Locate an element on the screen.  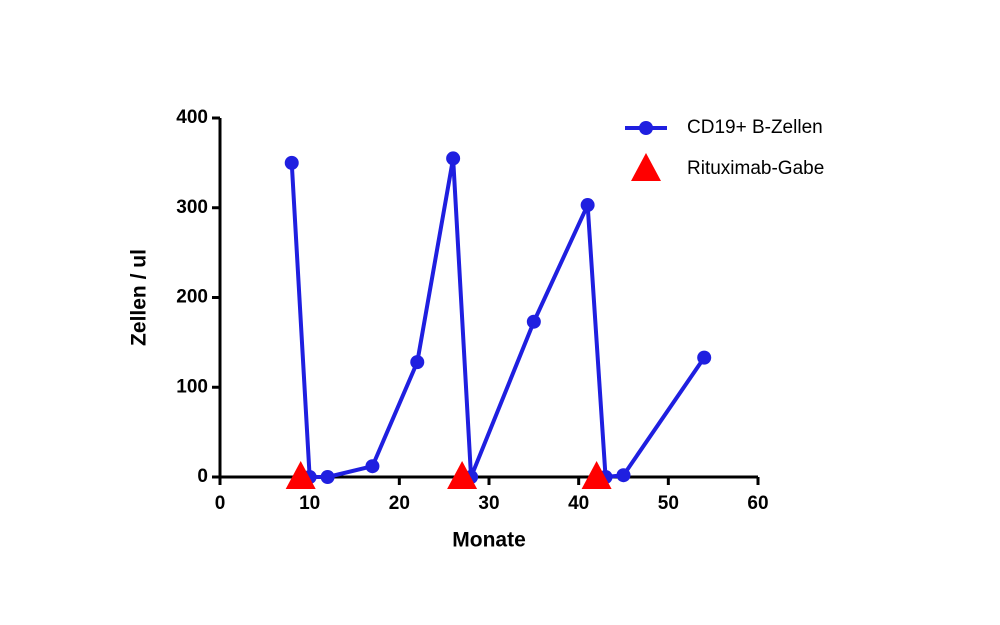
x-tick-label: 0 is located at coordinates (220, 503).